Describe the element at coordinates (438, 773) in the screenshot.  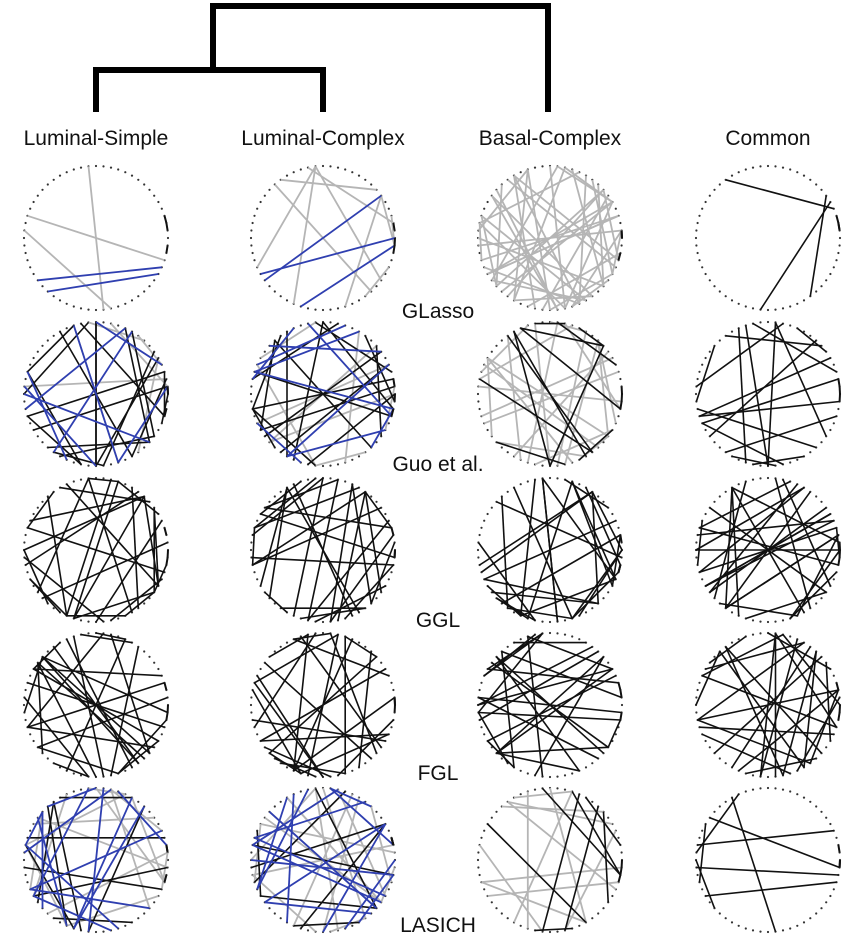
I see `method-label-fgl: FGL` at that location.